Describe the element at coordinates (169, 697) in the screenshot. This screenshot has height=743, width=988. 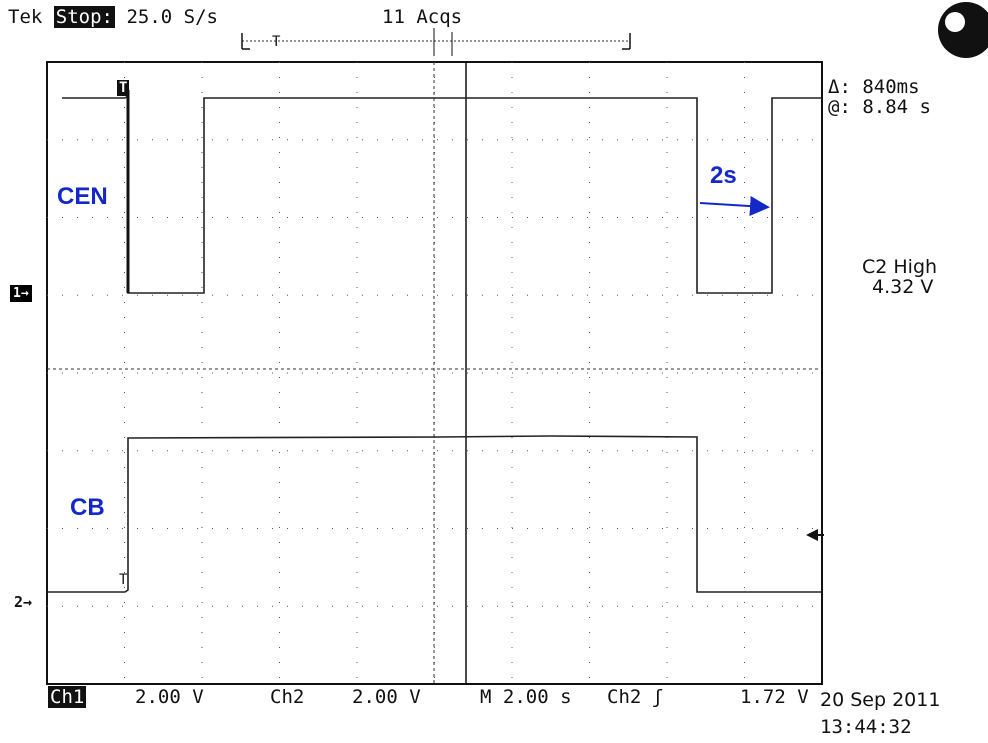
I see `ch1-scale: 2.00 V` at that location.